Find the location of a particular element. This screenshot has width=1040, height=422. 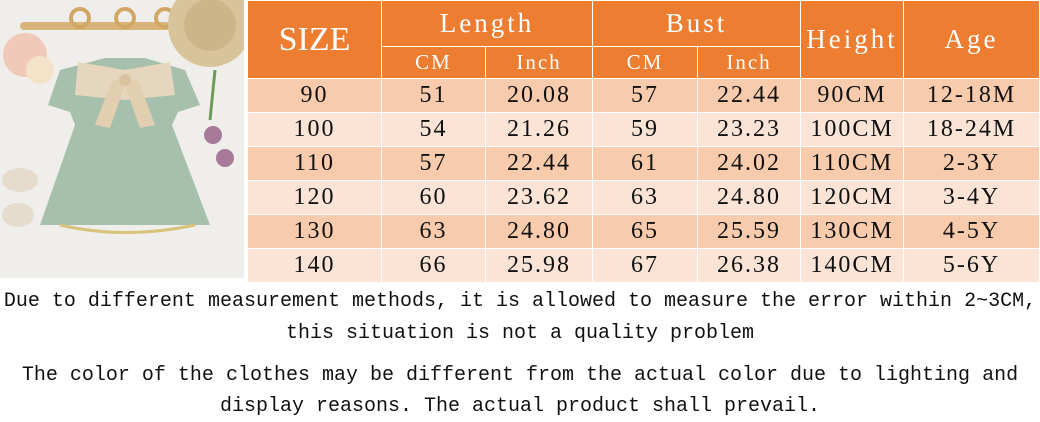

note-line-2: this situation is not a quality problem is located at coordinates (520, 333).